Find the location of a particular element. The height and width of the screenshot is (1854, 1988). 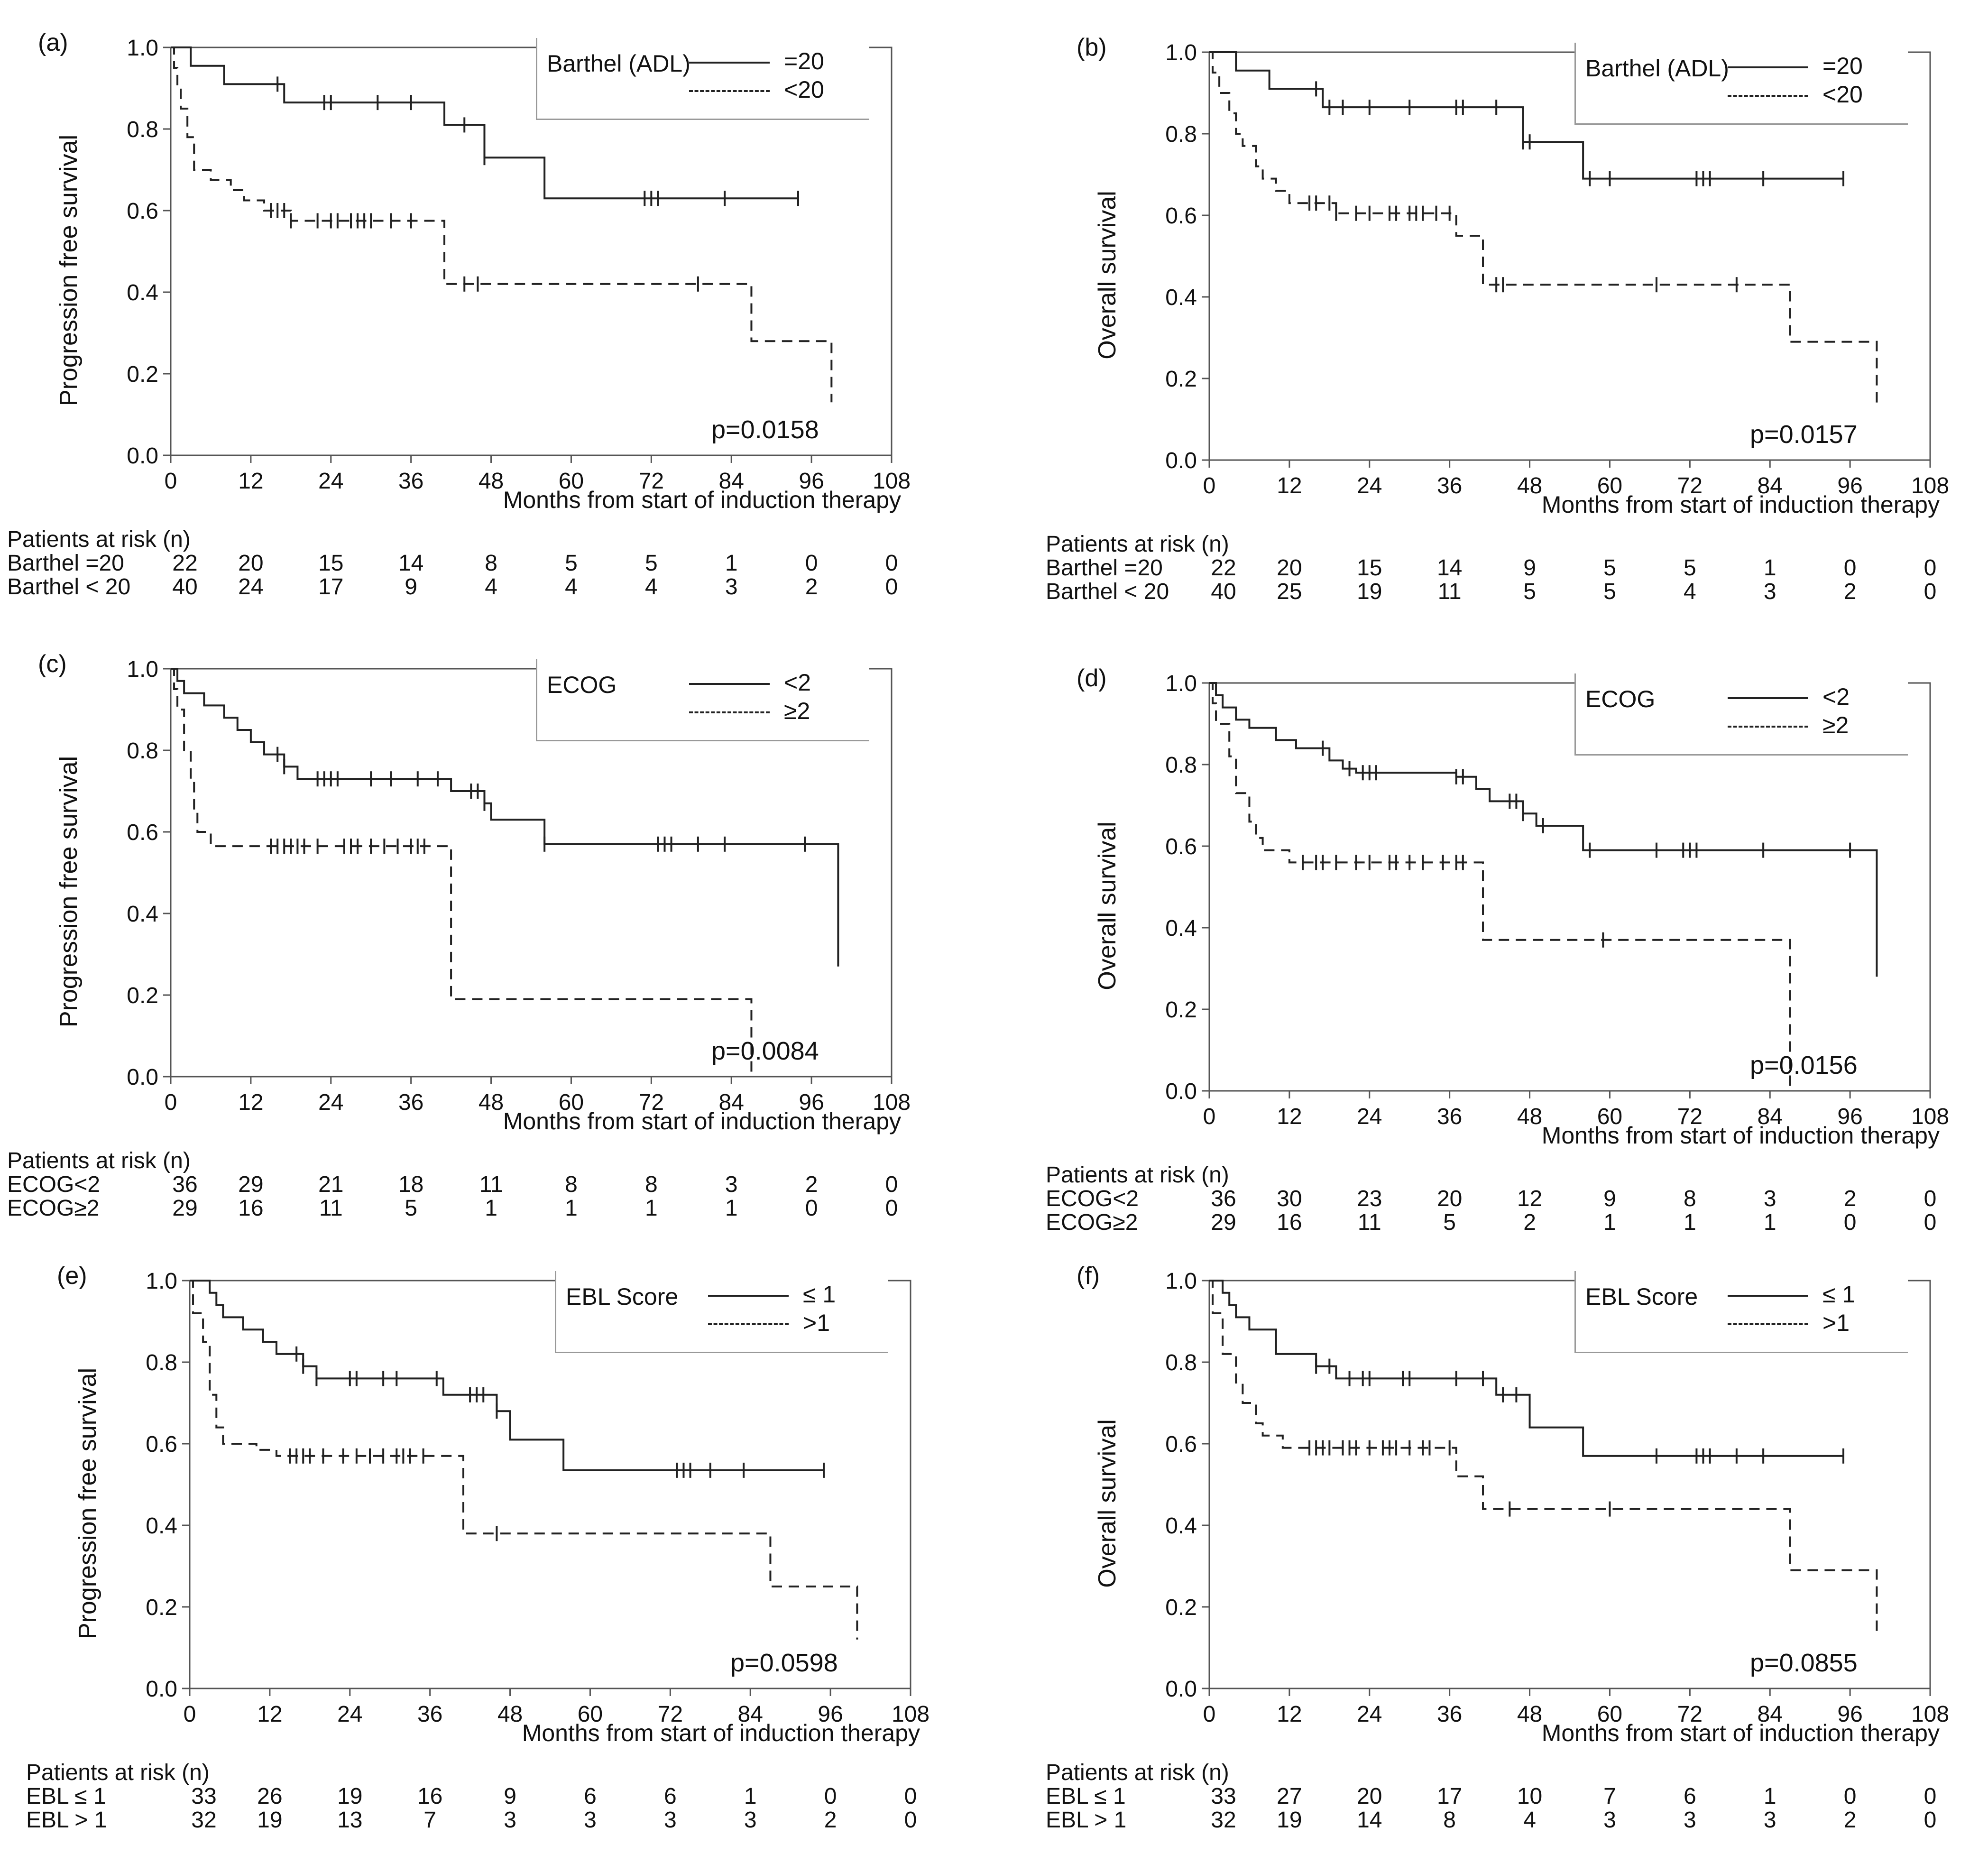

risk-cell-value: 12 is located at coordinates (1530, 1198).